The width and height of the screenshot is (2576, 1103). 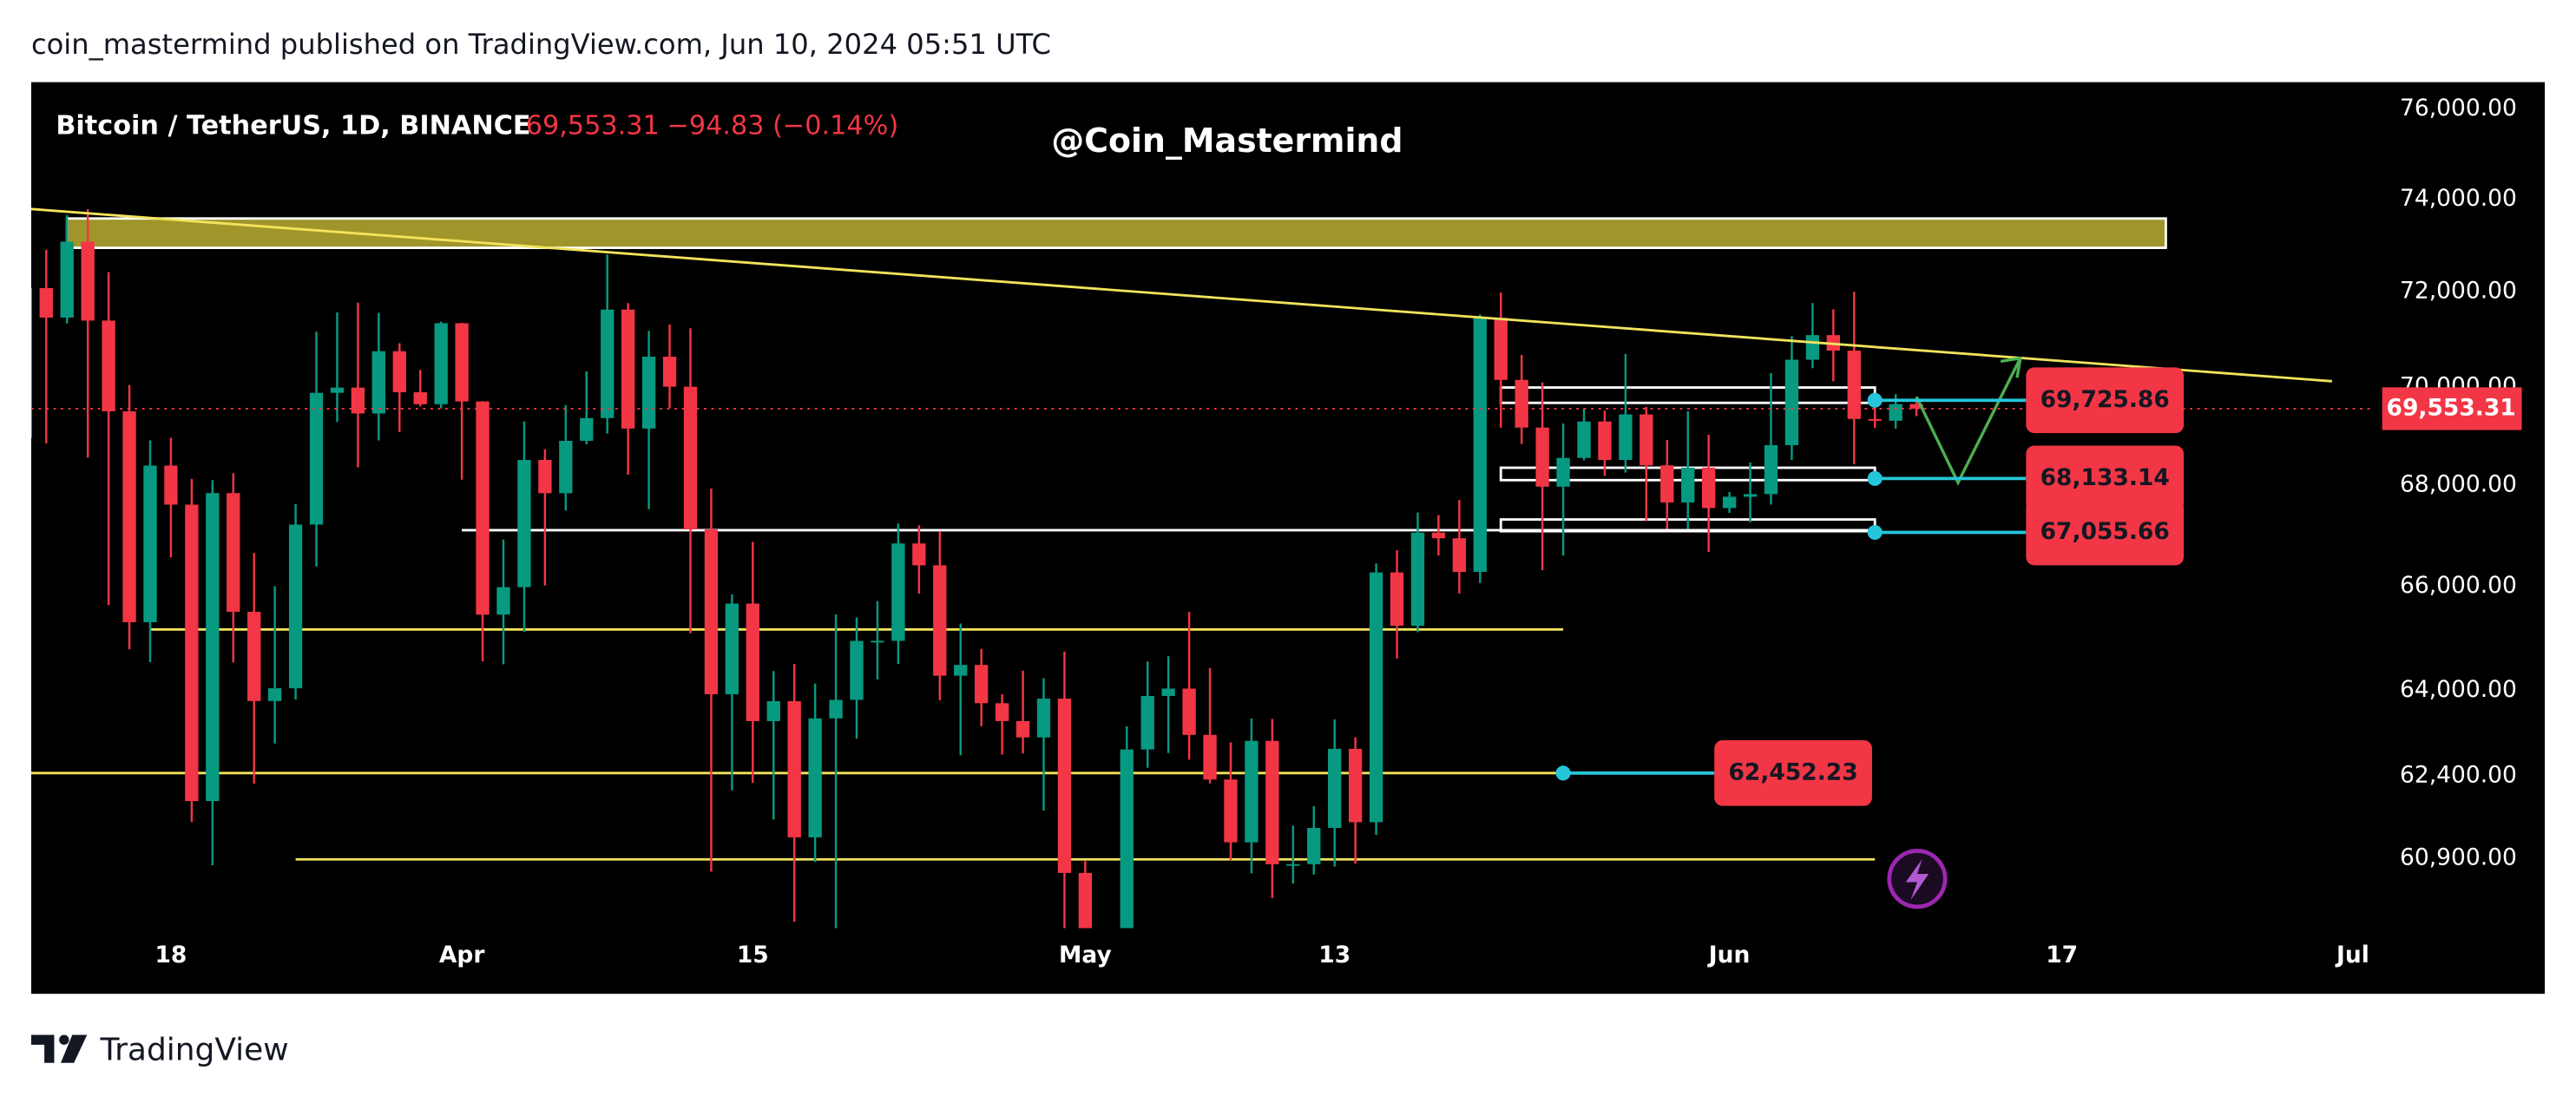 What do you see at coordinates (783, 125) in the screenshot?
I see `header-change: −94.83 (−0.14%)` at bounding box center [783, 125].